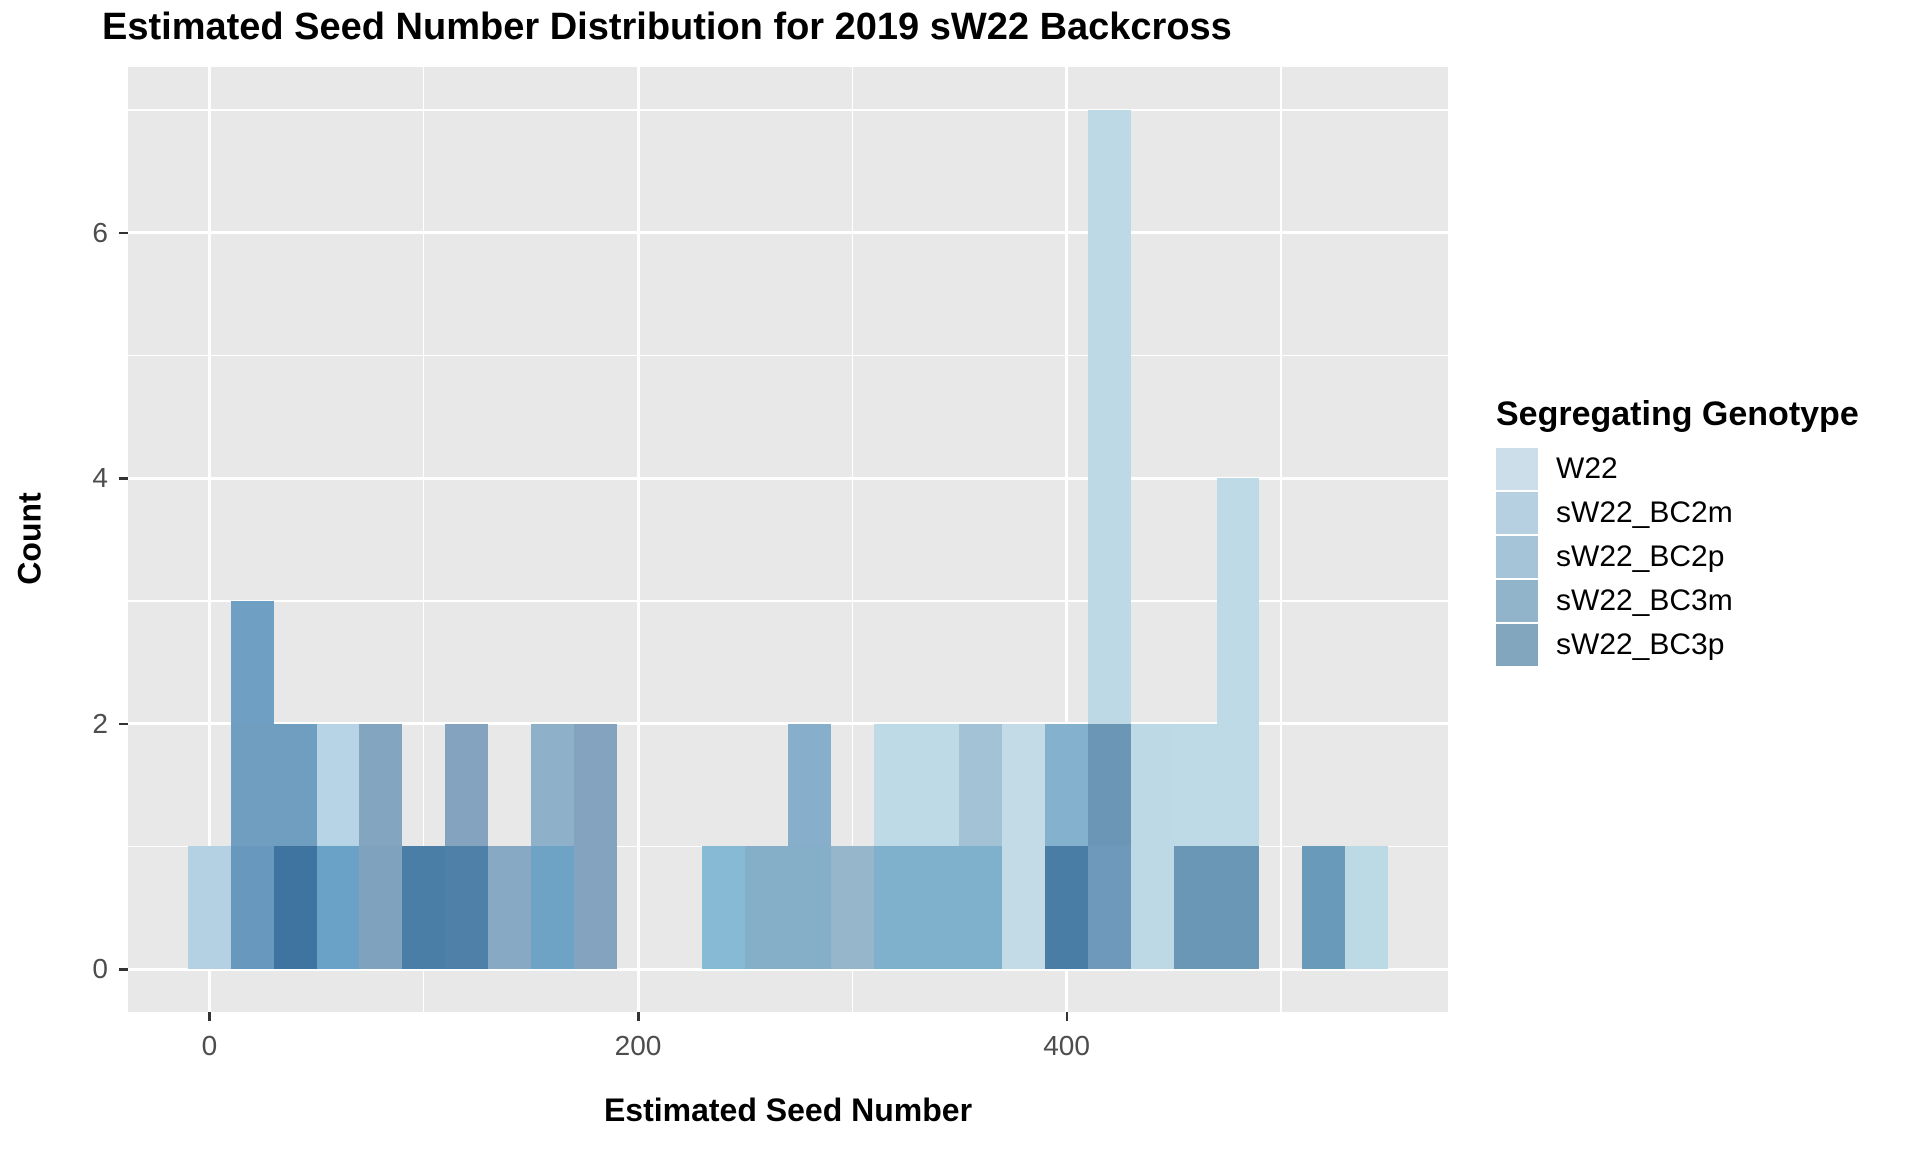 This screenshot has width=1920, height=1152. What do you see at coordinates (638, 1045) in the screenshot?
I see `x-tick-label: 200` at bounding box center [638, 1045].